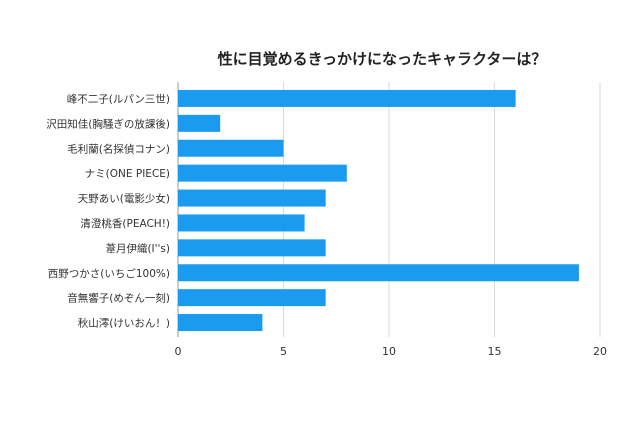 The width and height of the screenshot is (640, 422). Describe the element at coordinates (109, 273) in the screenshot. I see `category-label: 西野つかさ(いちご100%)` at that location.